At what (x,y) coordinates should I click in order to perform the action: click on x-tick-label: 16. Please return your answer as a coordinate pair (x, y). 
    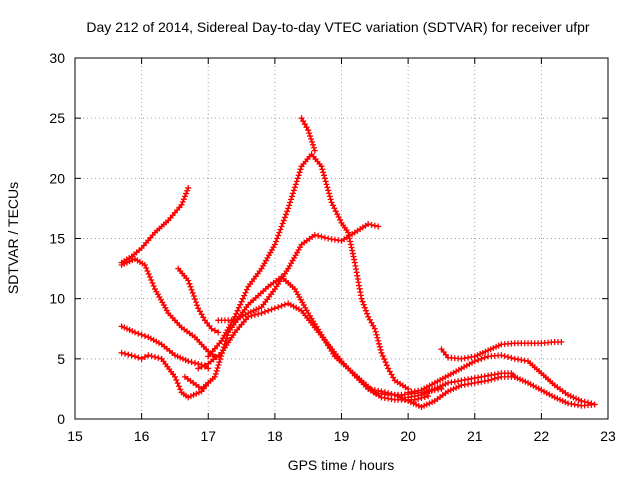
    Looking at the image, I should click on (142, 436).